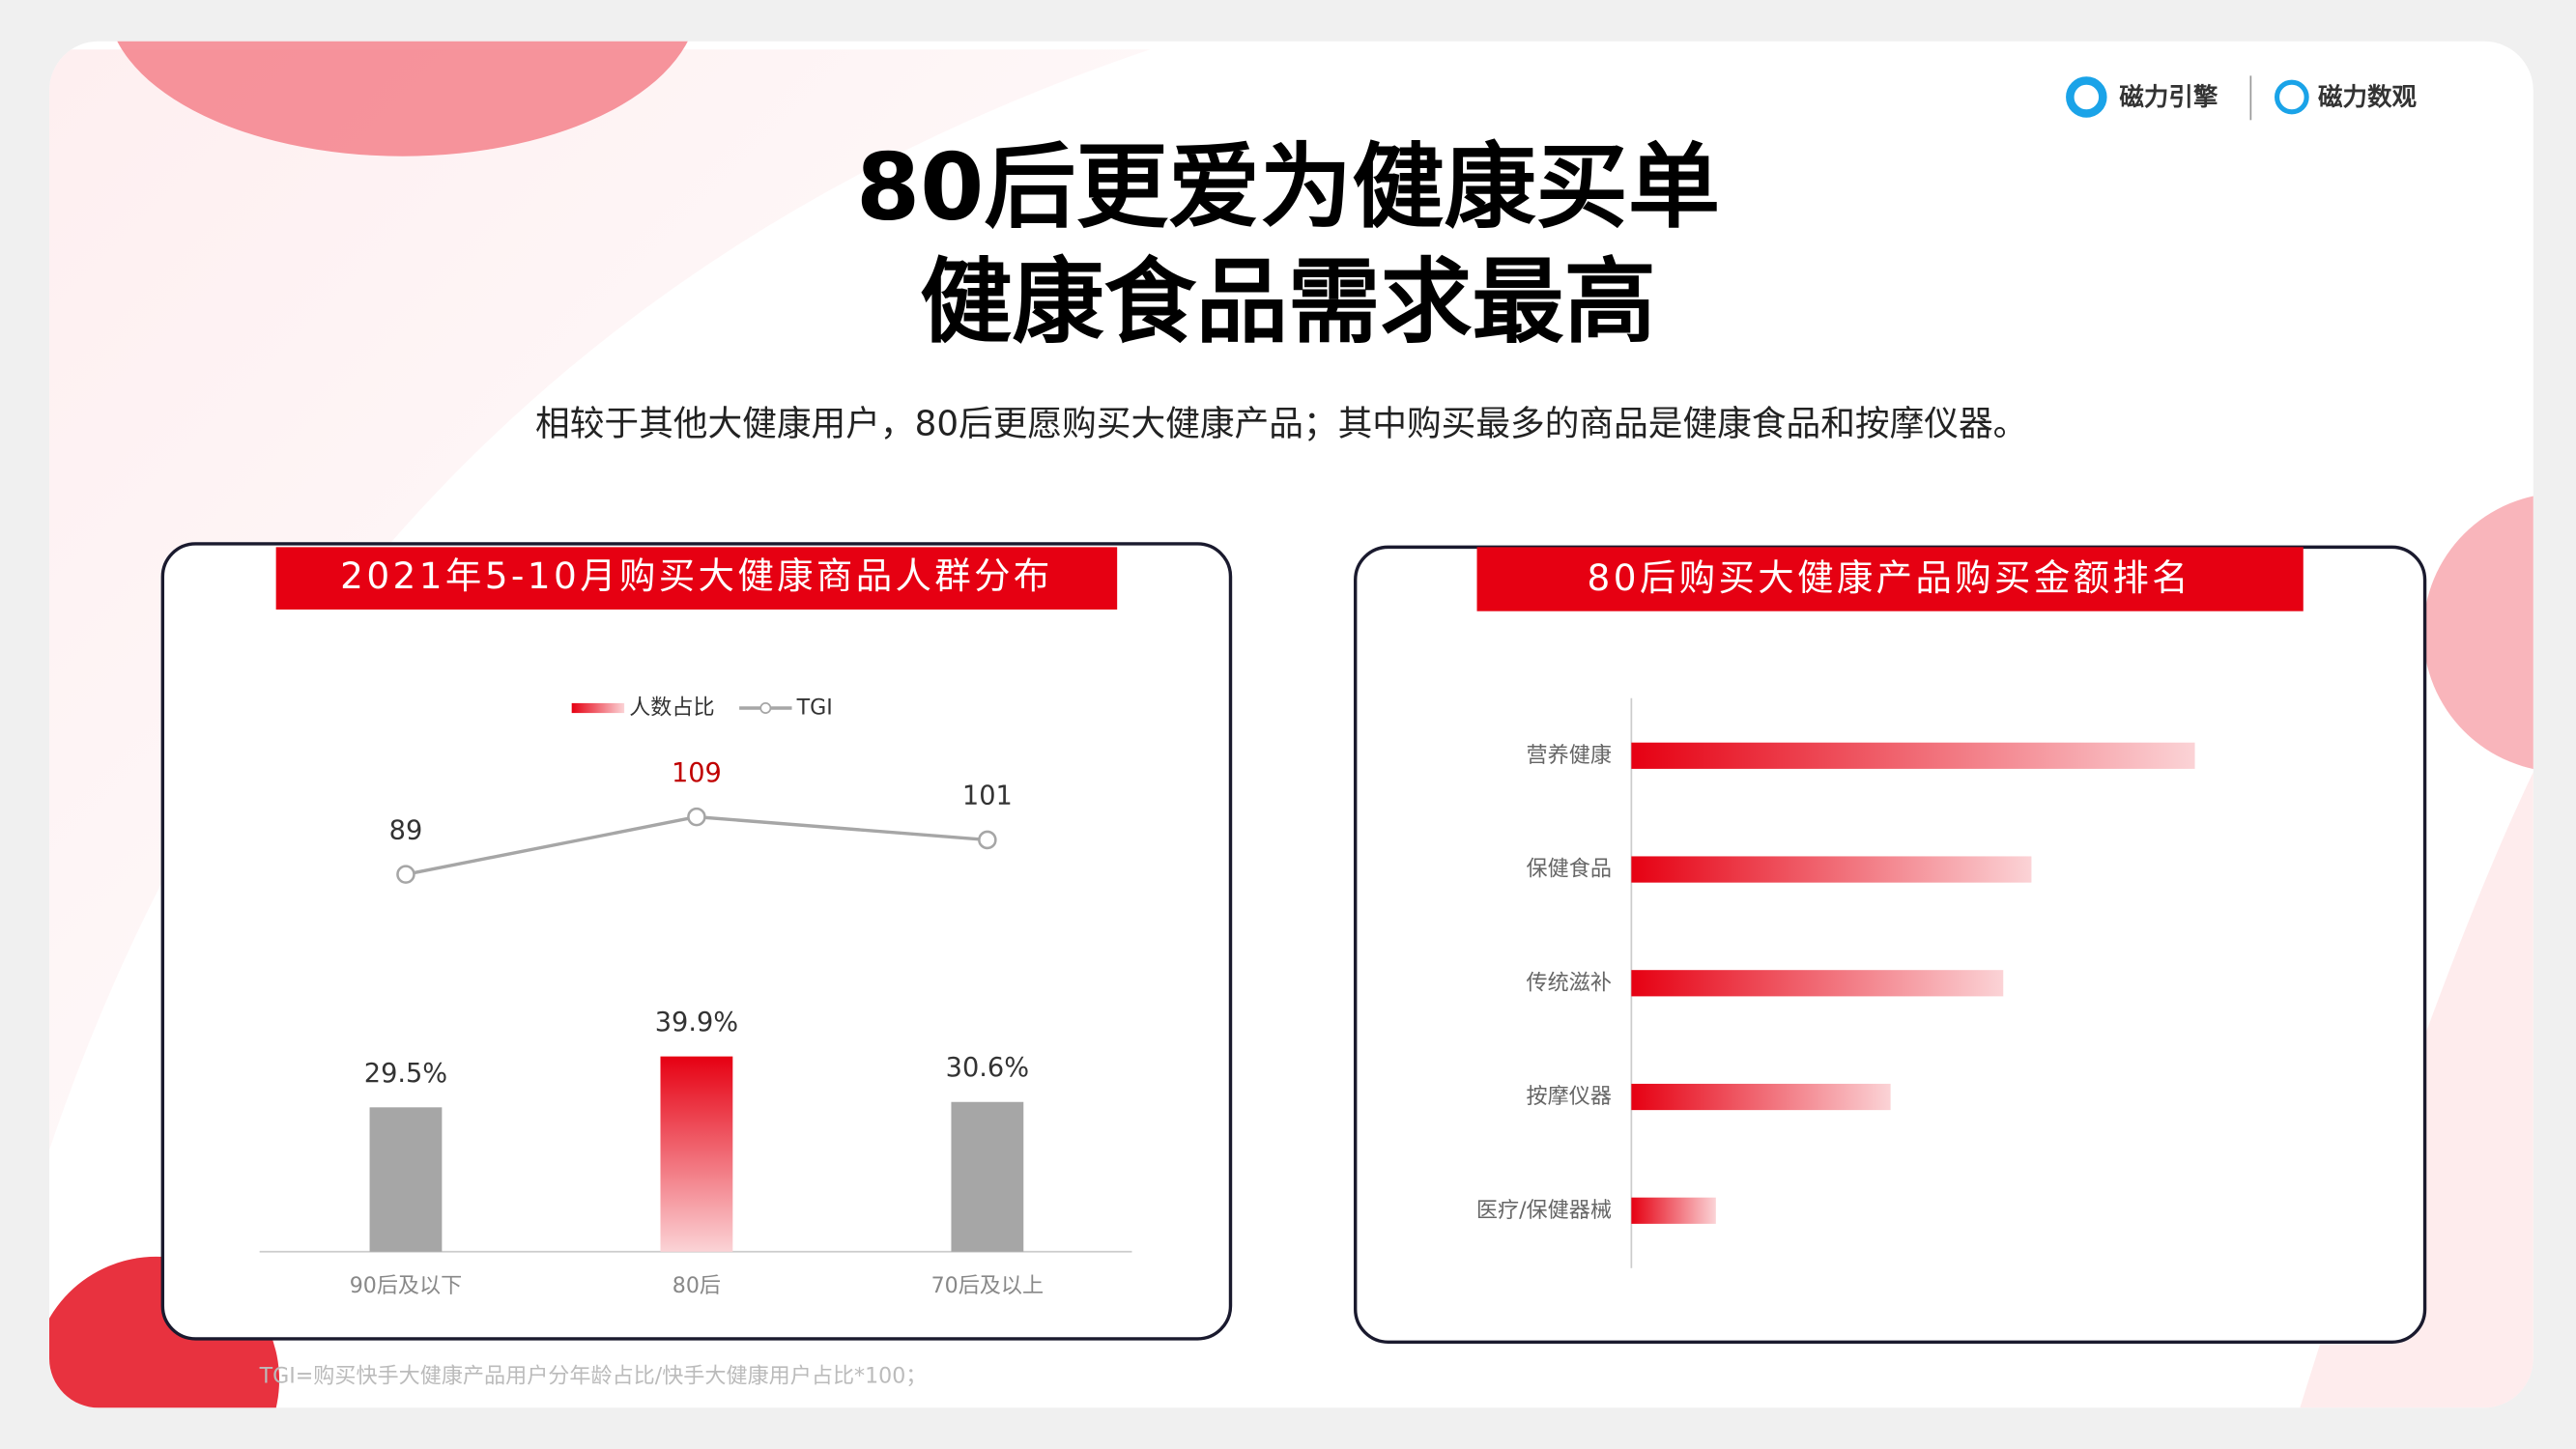 The image size is (2576, 1449). Describe the element at coordinates (988, 1068) in the screenshot. I see `value-label: 30.6%` at that location.